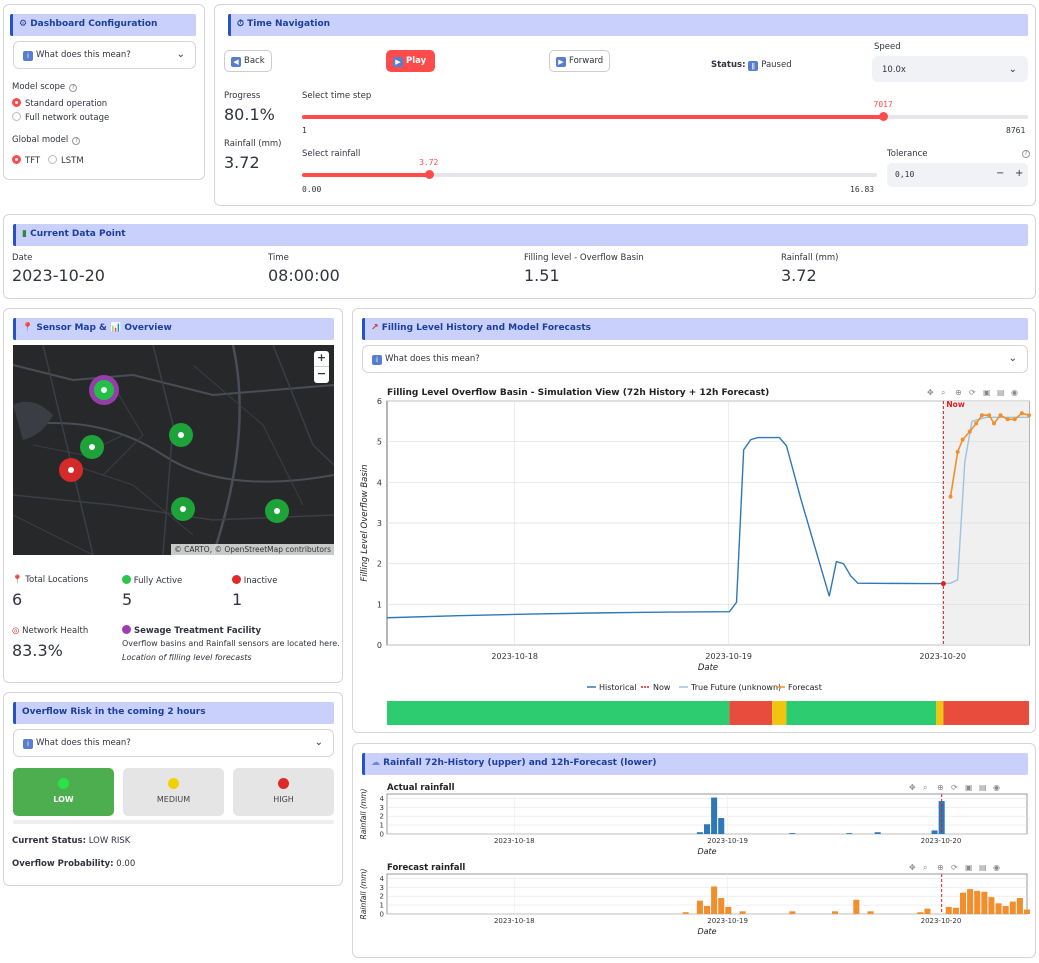 This screenshot has width=1039, height=963. What do you see at coordinates (429, 174) in the screenshot?
I see `rainfall-slider-thumb` at bounding box center [429, 174].